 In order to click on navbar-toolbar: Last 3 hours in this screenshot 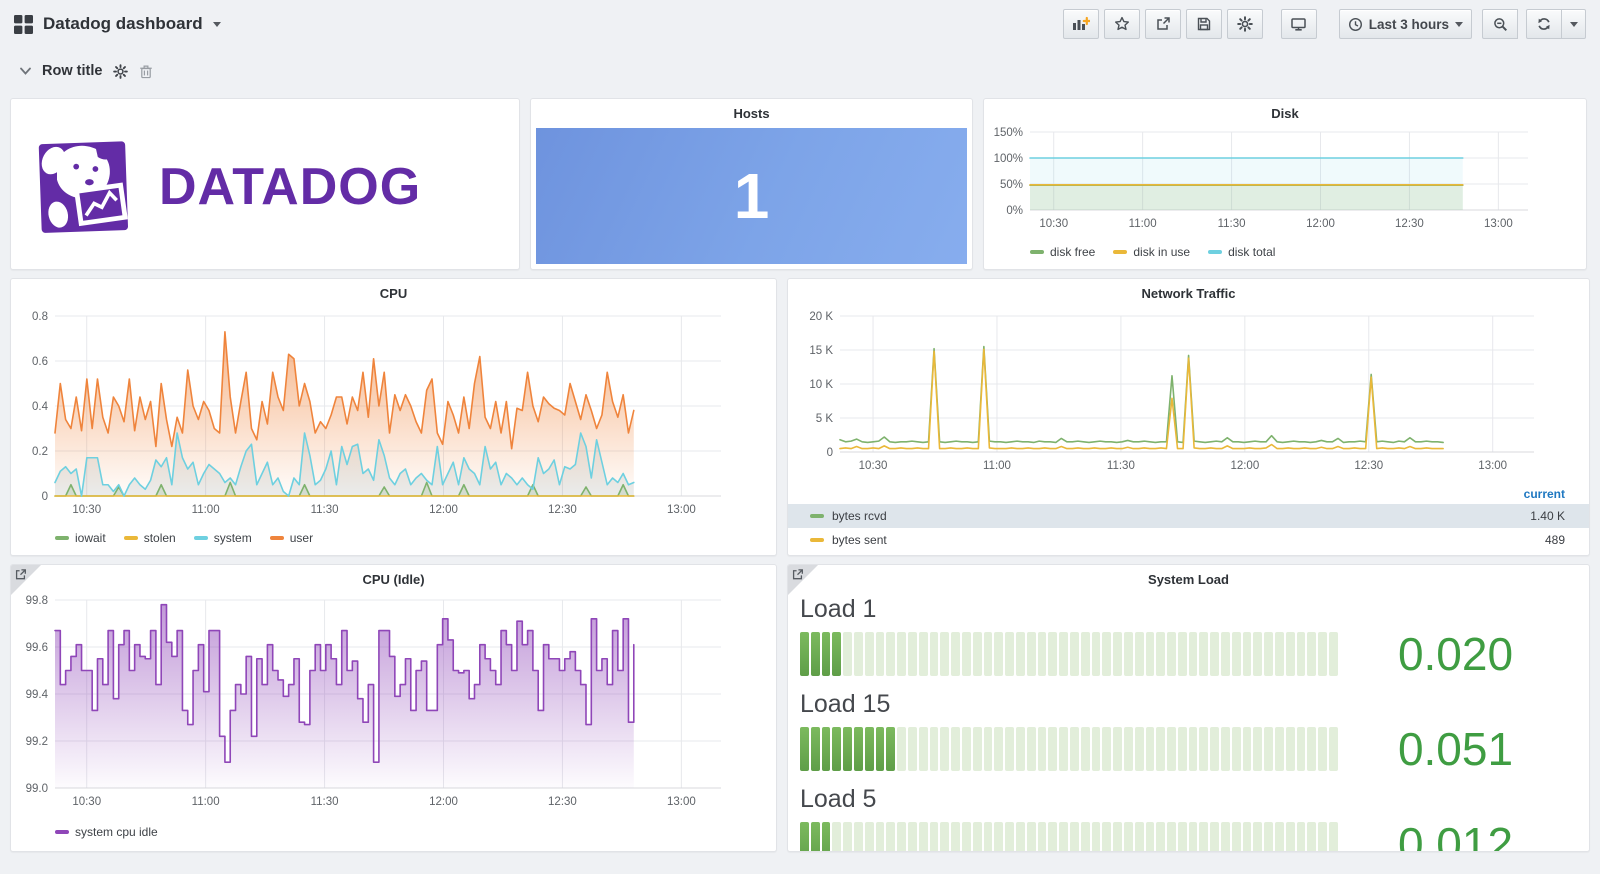, I will do `click(1324, 24)`.